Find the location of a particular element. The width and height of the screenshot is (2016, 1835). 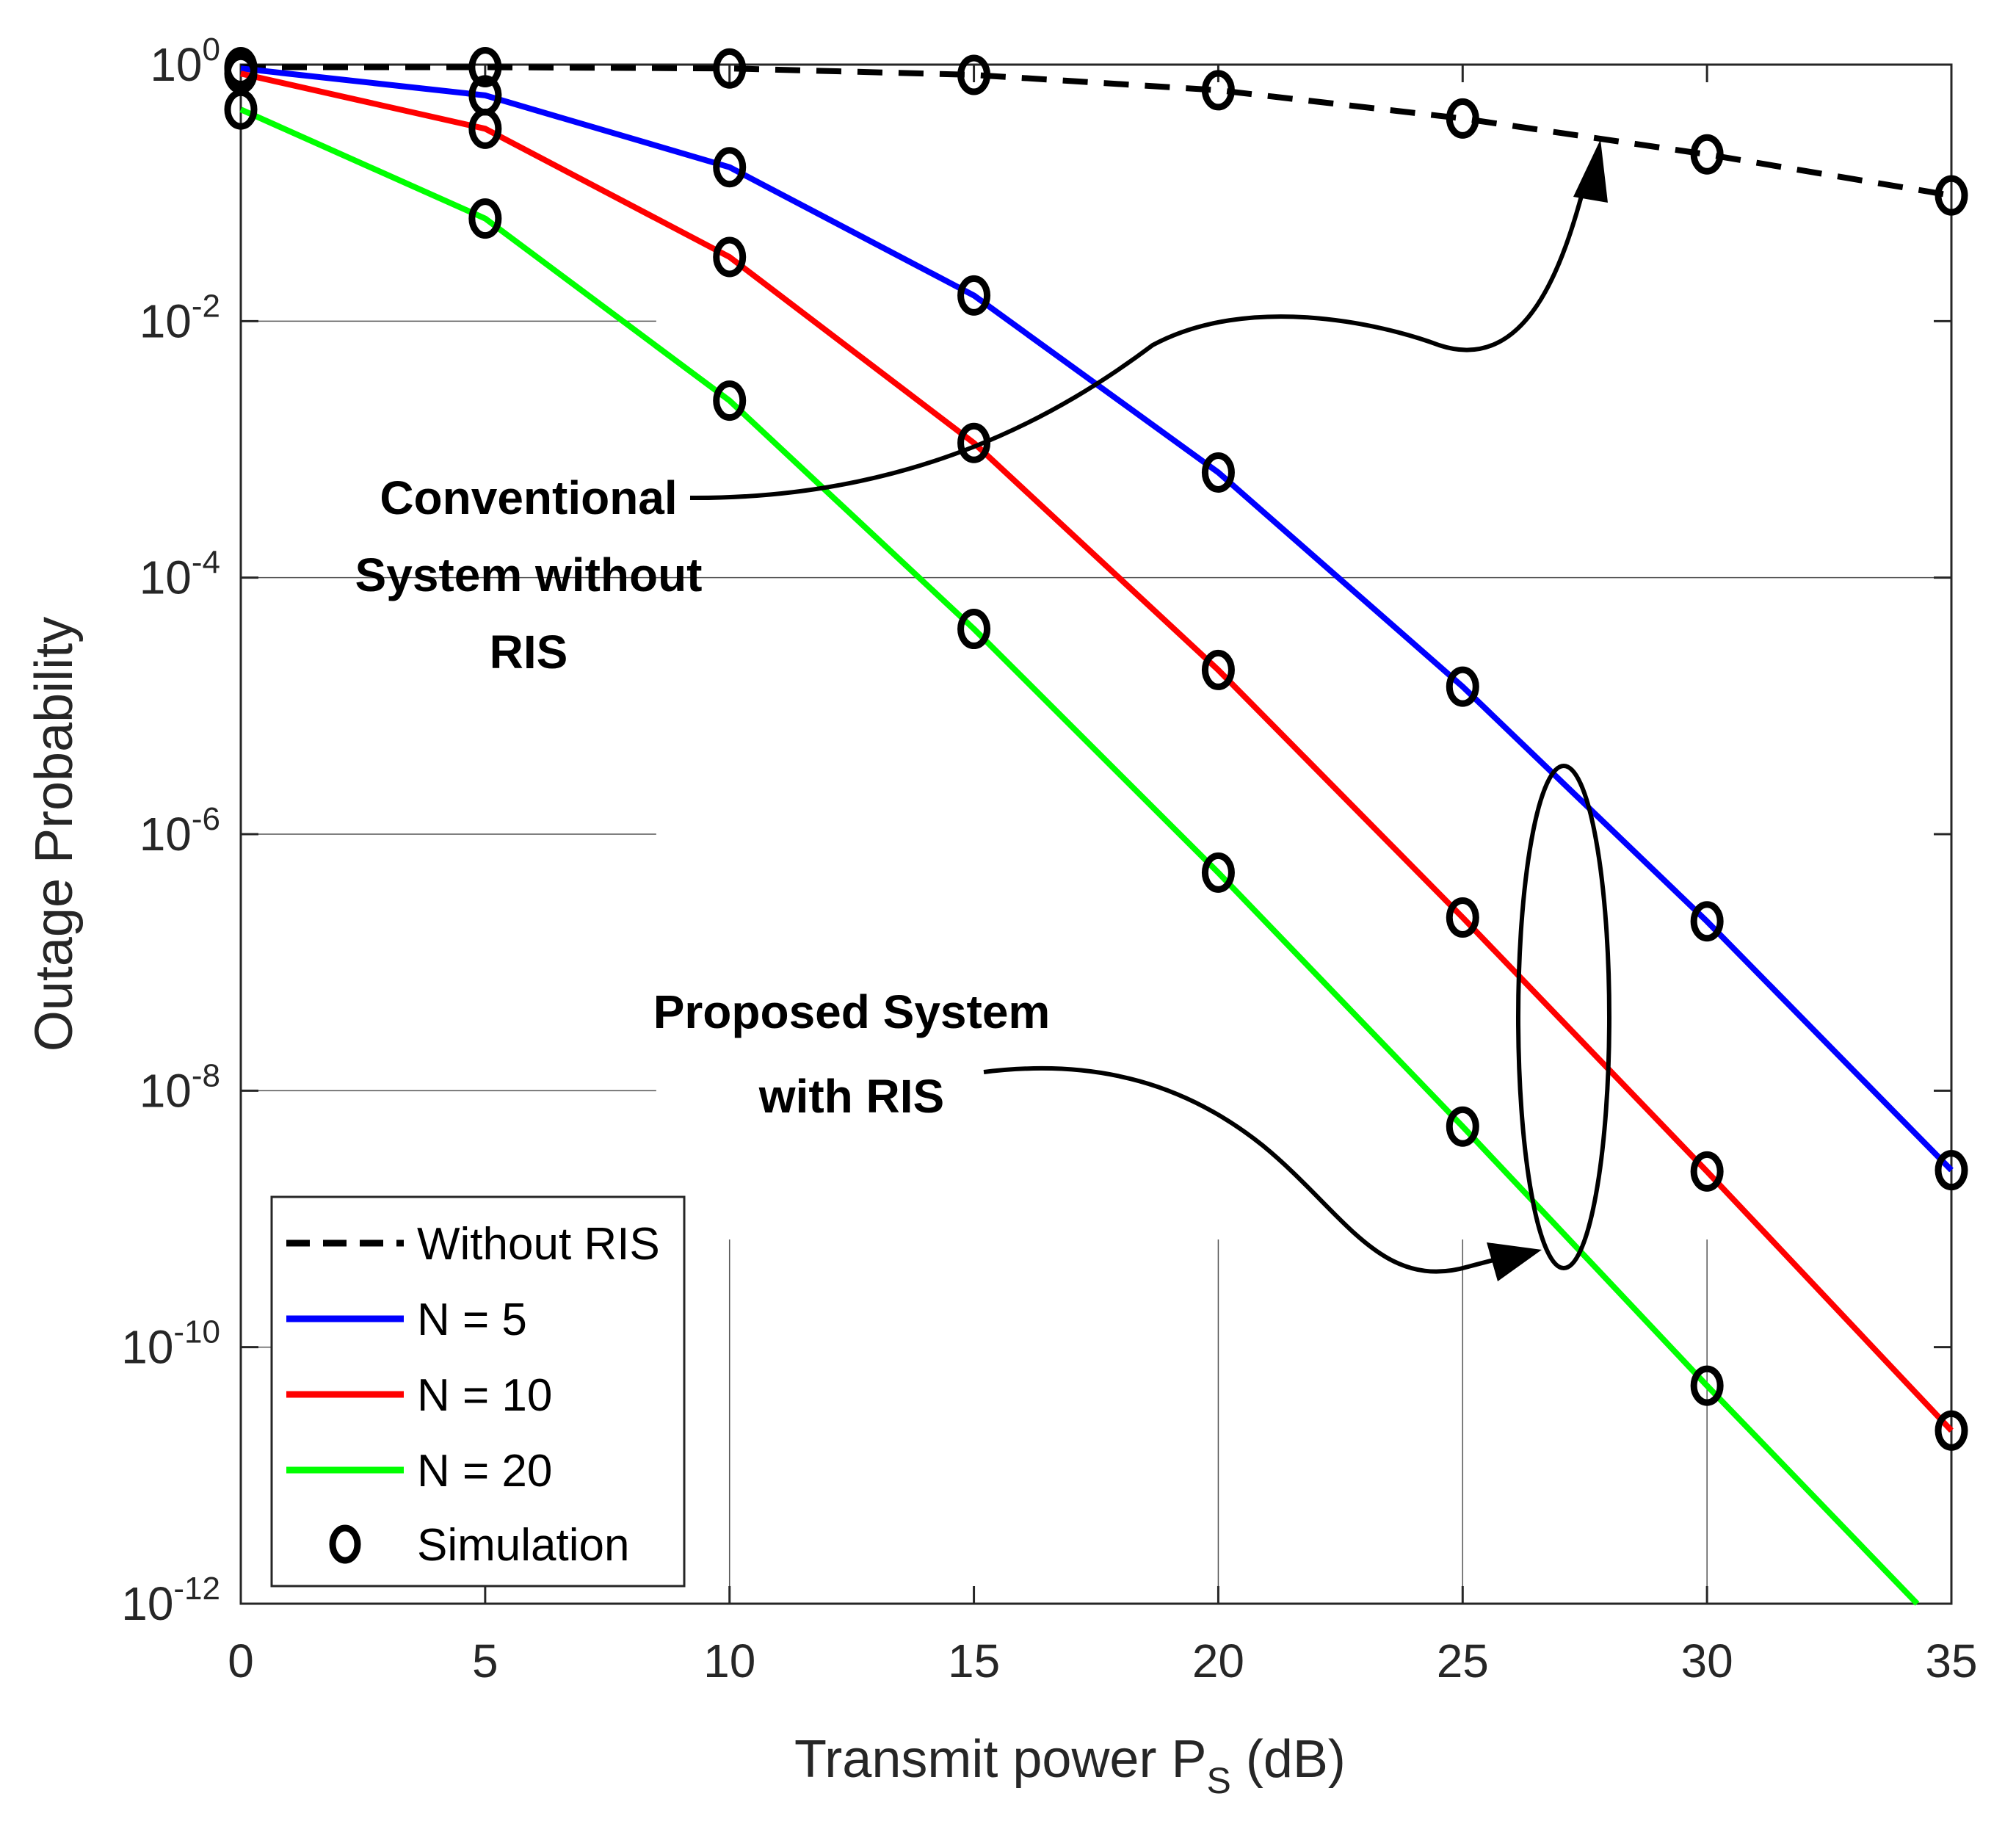

legend-label-n5: N = 5 is located at coordinates (472, 1320).